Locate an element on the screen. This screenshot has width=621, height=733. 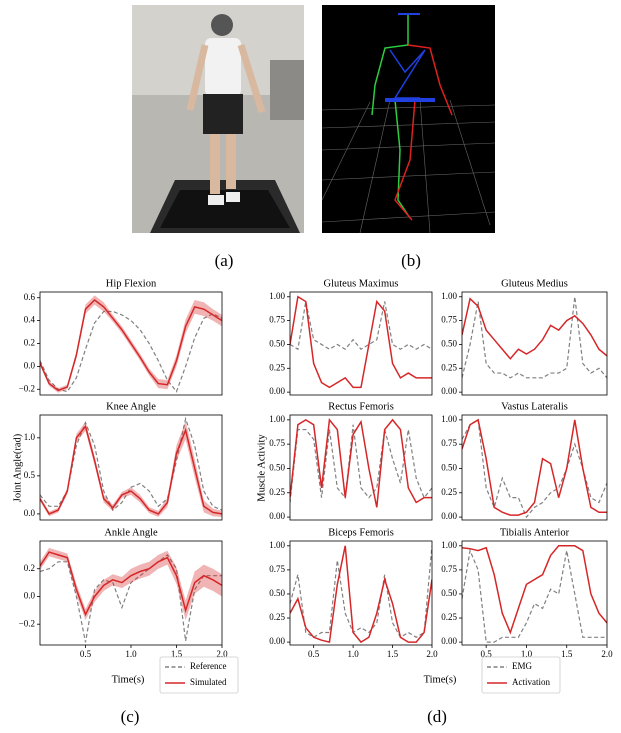
photo-mocap is located at coordinates (408, 119).